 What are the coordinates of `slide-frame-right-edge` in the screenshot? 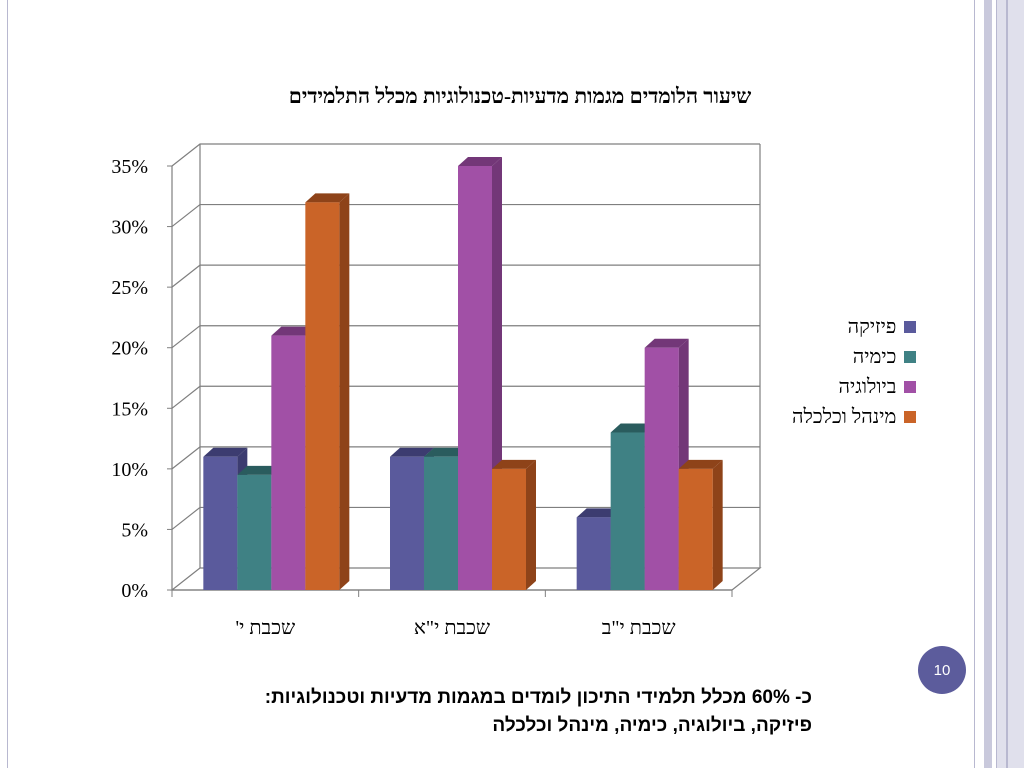 It's located at (1010, 384).